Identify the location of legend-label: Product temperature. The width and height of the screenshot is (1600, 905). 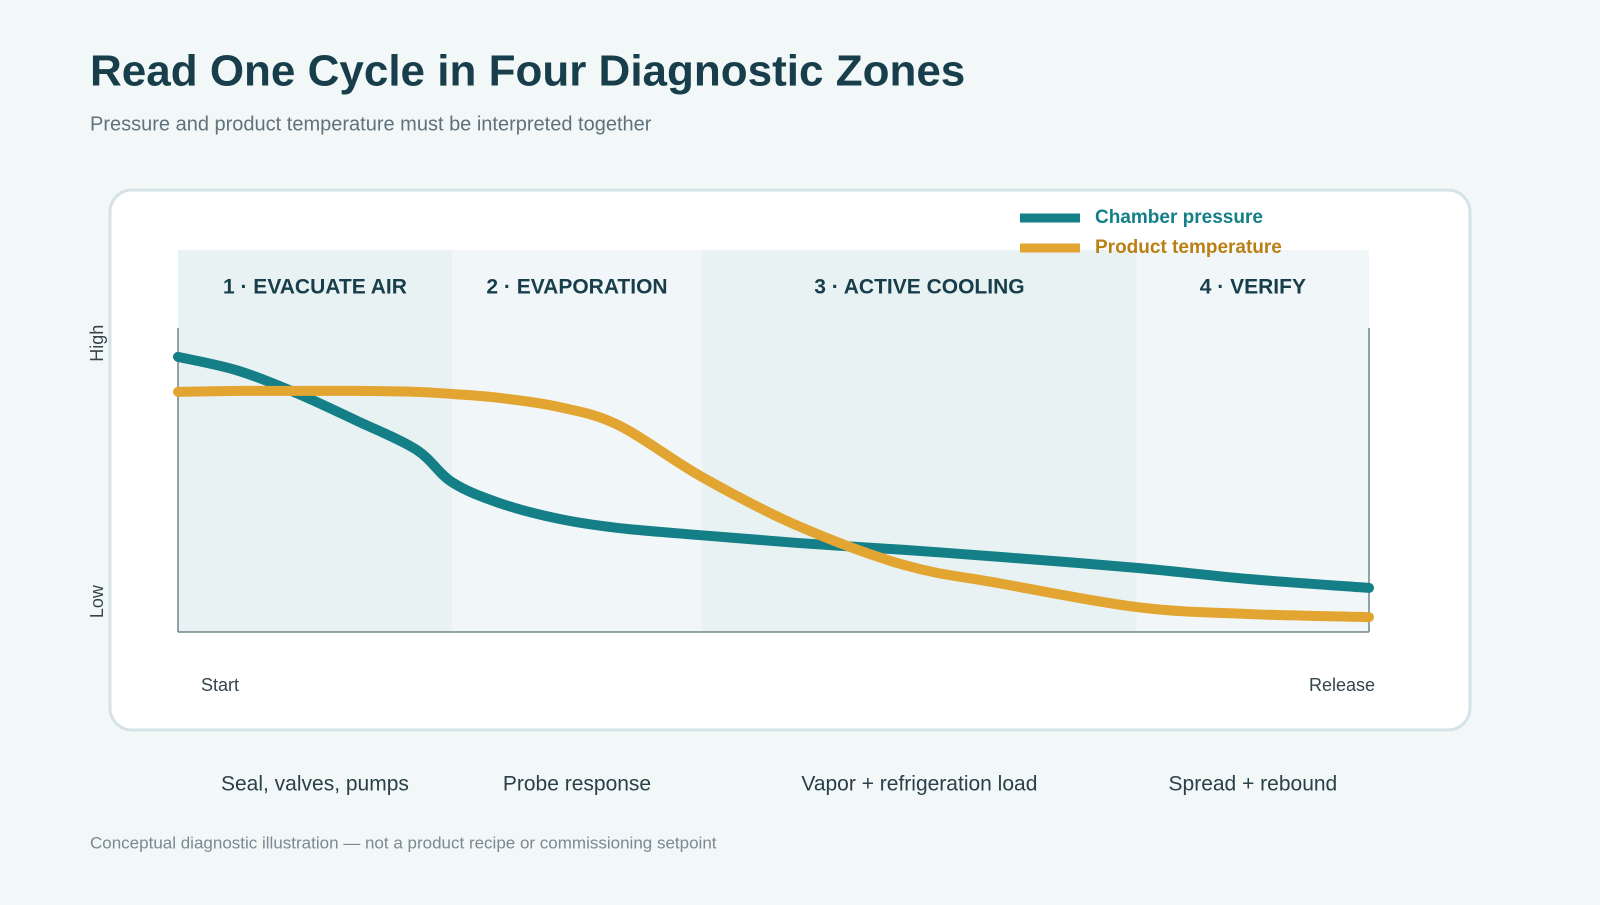
(1188, 247).